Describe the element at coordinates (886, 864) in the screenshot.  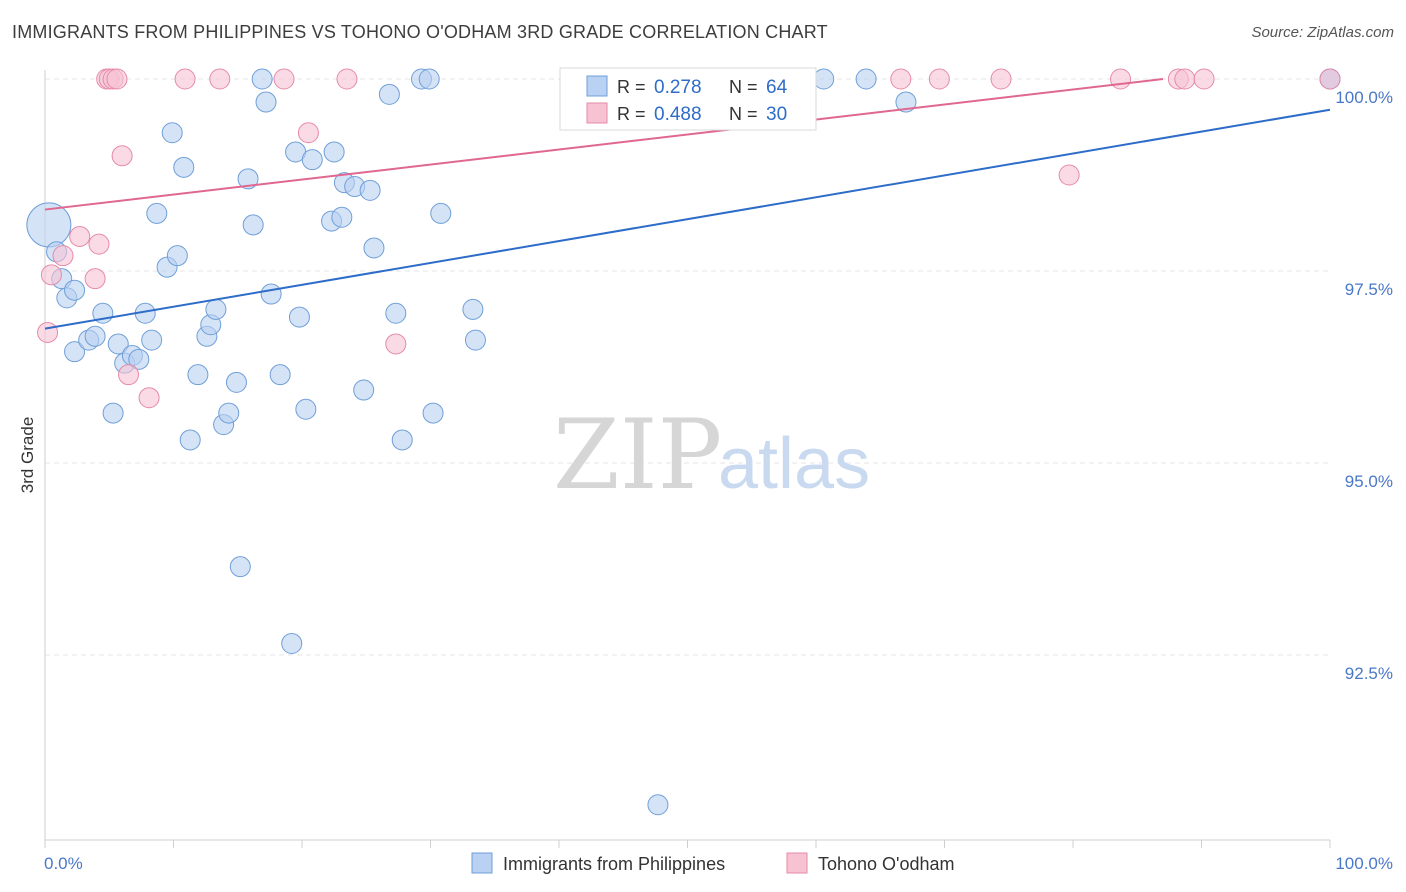
I see `series-label-tohono: Tohono O'odham` at that location.